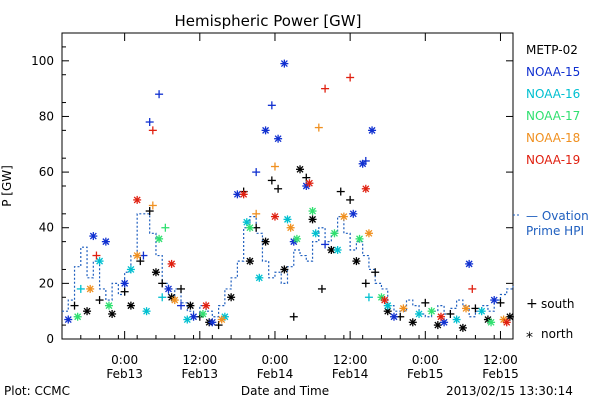 The height and width of the screenshot is (400, 600). Describe the element at coordinates (285, 391) in the screenshot. I see `x-axis-label: Date and Time` at that location.